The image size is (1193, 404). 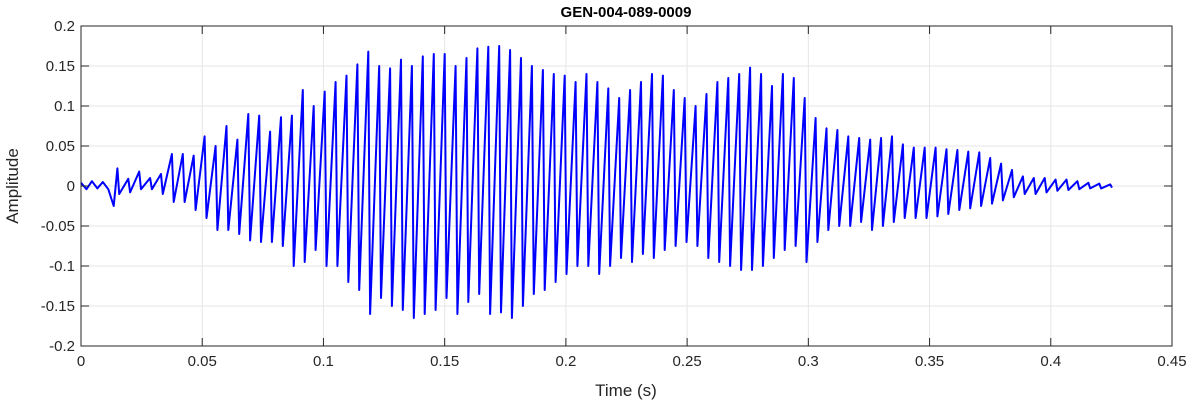 I want to click on x-tick-label: 0.45, so click(x=1171, y=361).